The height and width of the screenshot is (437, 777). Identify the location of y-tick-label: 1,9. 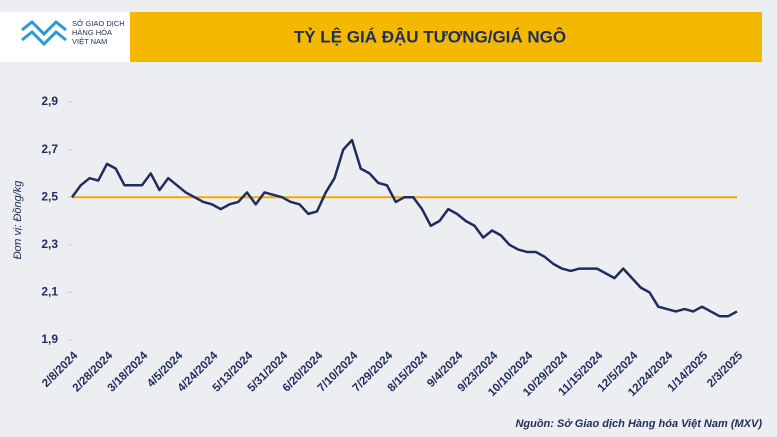
(49, 339).